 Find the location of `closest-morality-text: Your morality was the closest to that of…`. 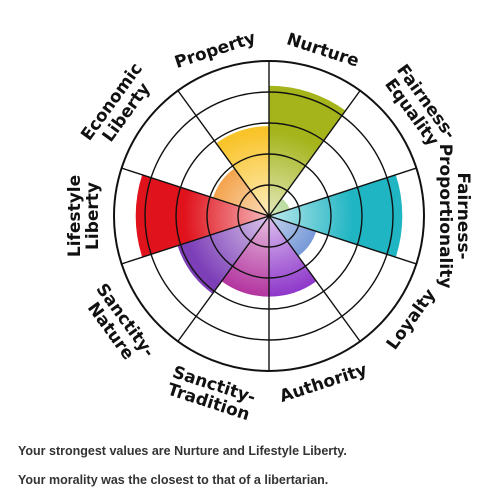

closest-morality-text: Your morality was the closest to that of… is located at coordinates (173, 480).